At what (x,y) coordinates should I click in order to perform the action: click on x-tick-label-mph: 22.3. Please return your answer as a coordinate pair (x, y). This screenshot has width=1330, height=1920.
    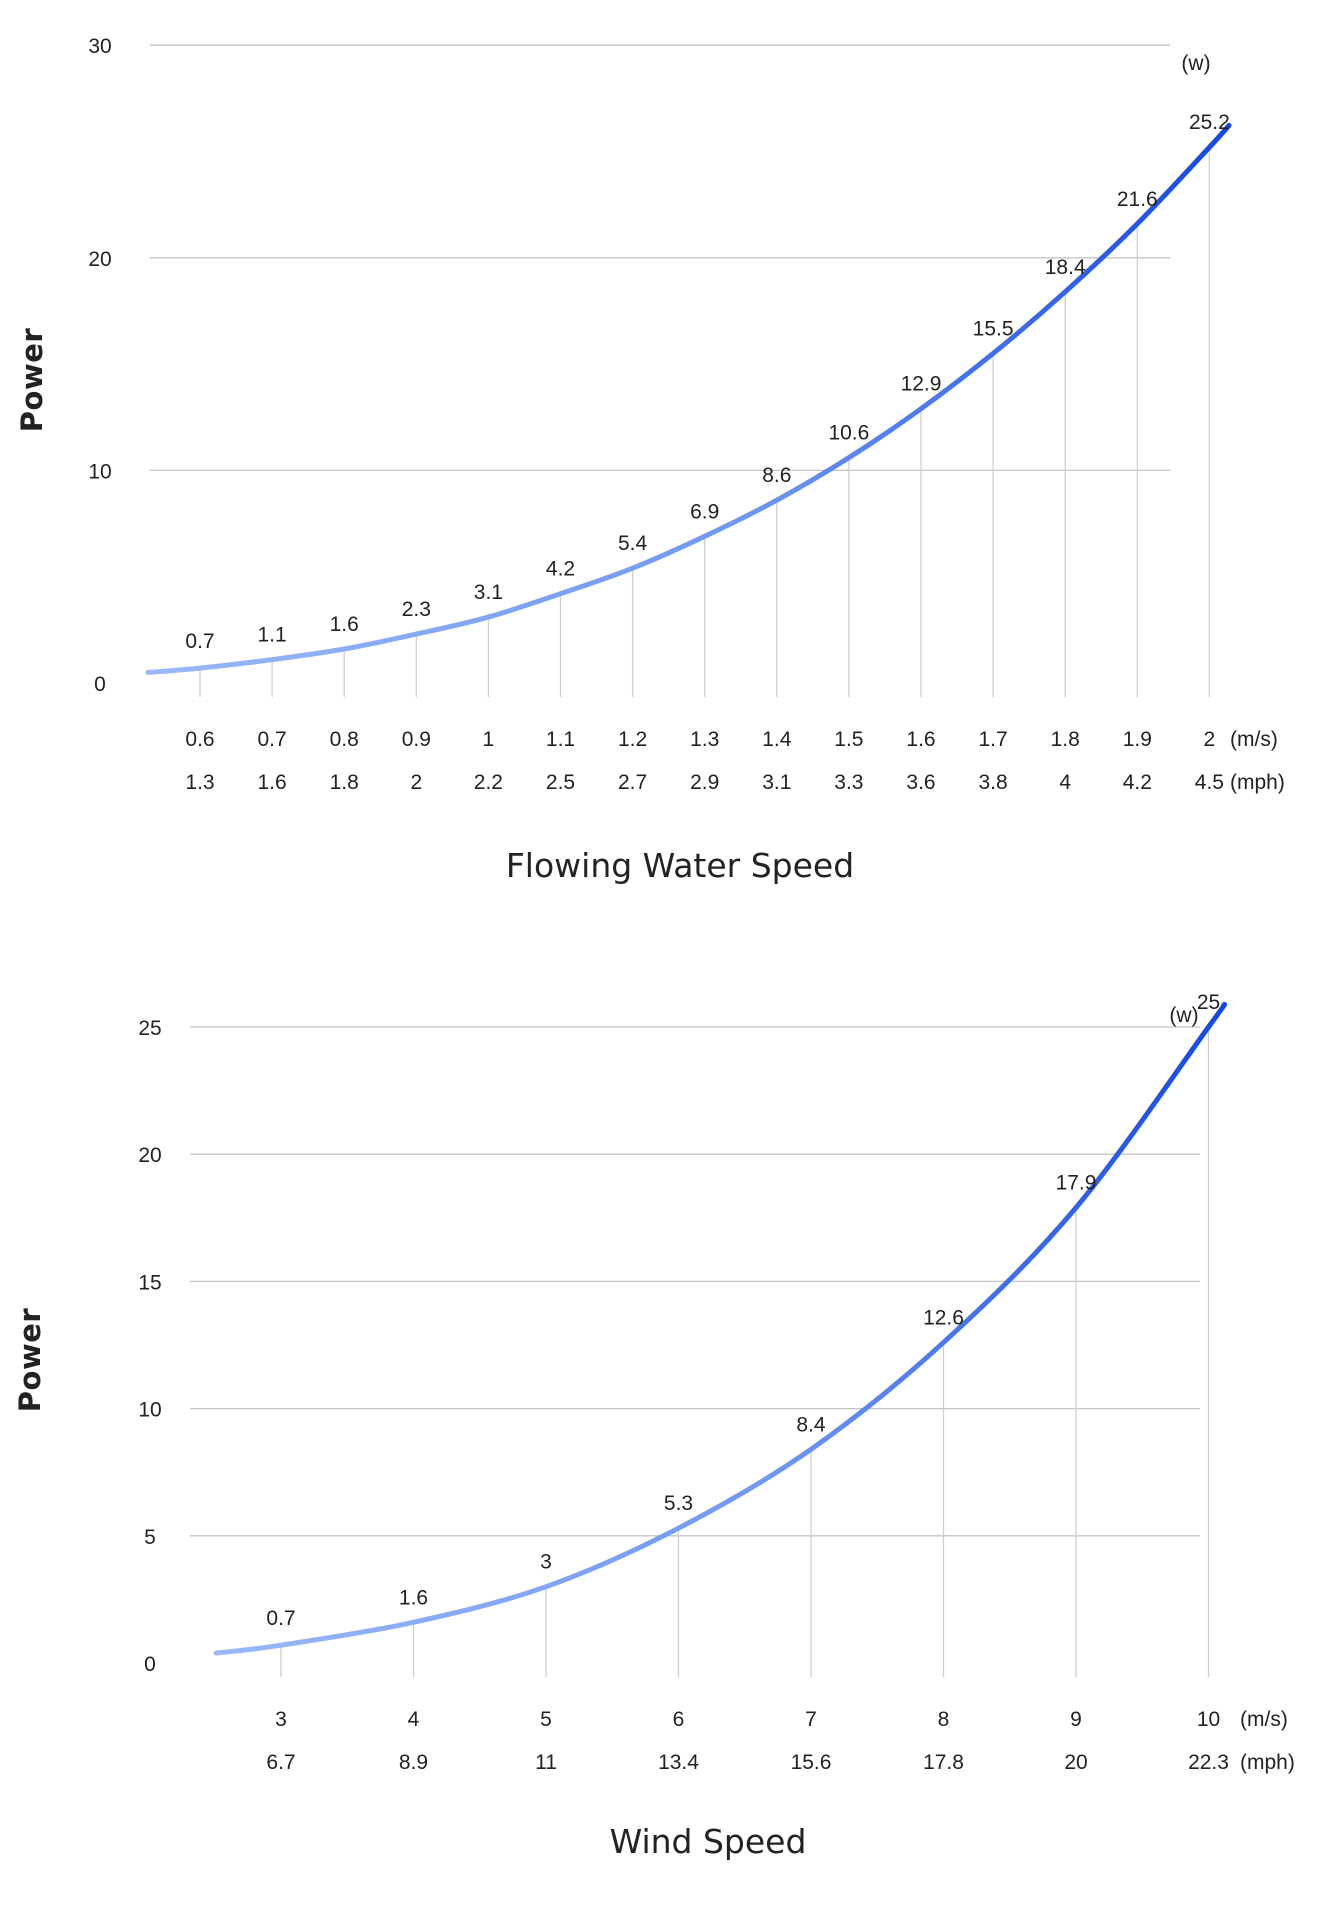
    Looking at the image, I should click on (1208, 1762).